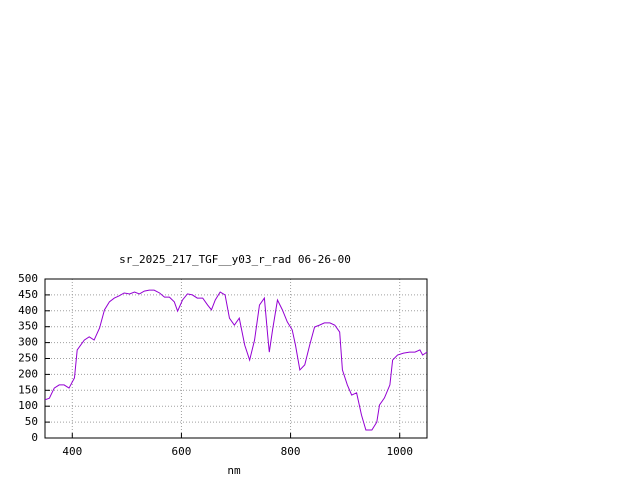 This screenshot has width=640, height=480. I want to click on x-tick-label: 400, so click(72, 451).